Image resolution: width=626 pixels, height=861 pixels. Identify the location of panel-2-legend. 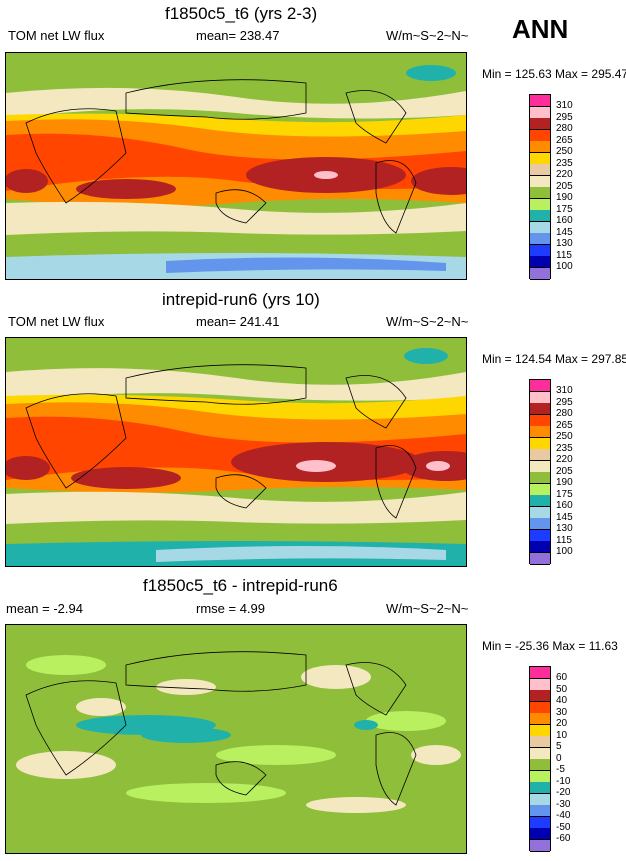
(540, 472).